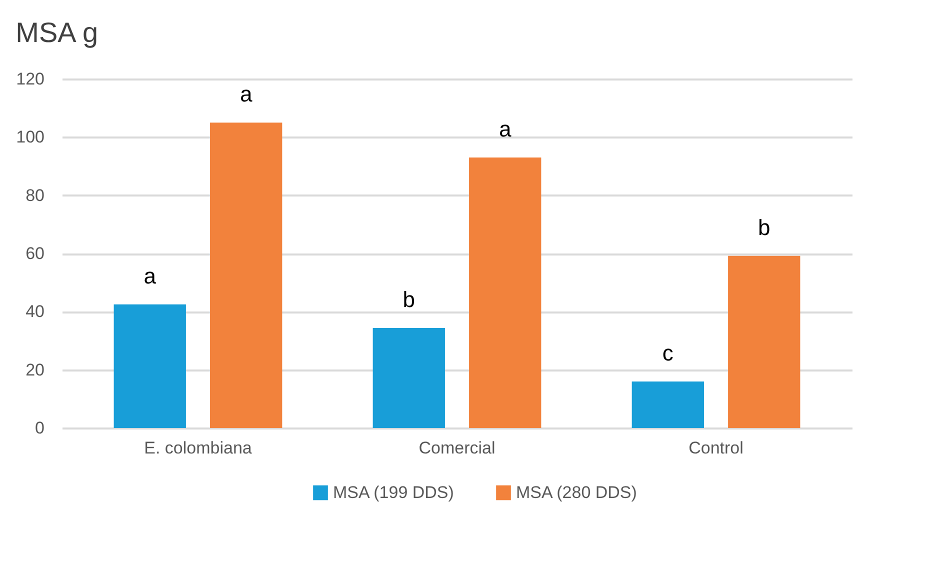  I want to click on legend-label: MSA (199 DDS), so click(393, 492).